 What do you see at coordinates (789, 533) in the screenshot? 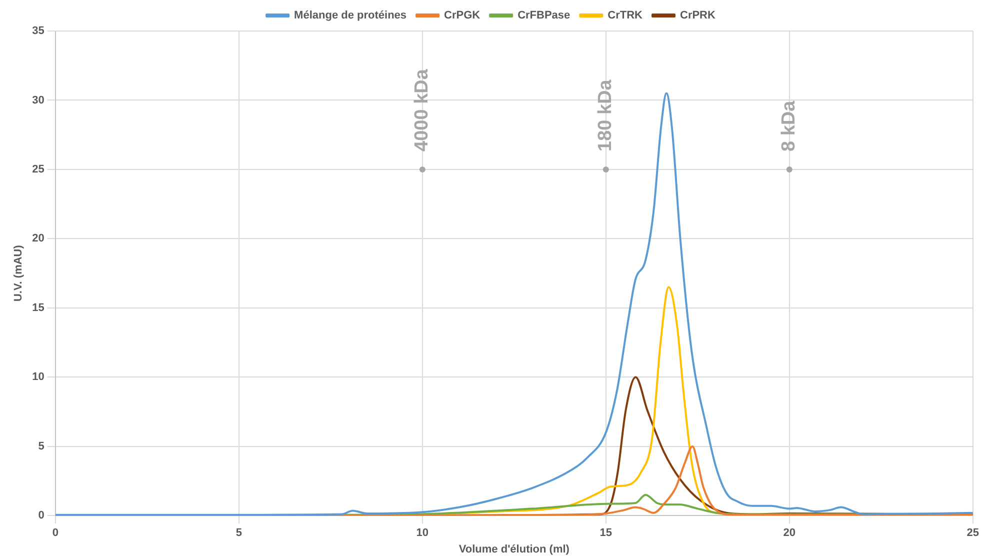
I see `x-tick-label: 20` at bounding box center [789, 533].